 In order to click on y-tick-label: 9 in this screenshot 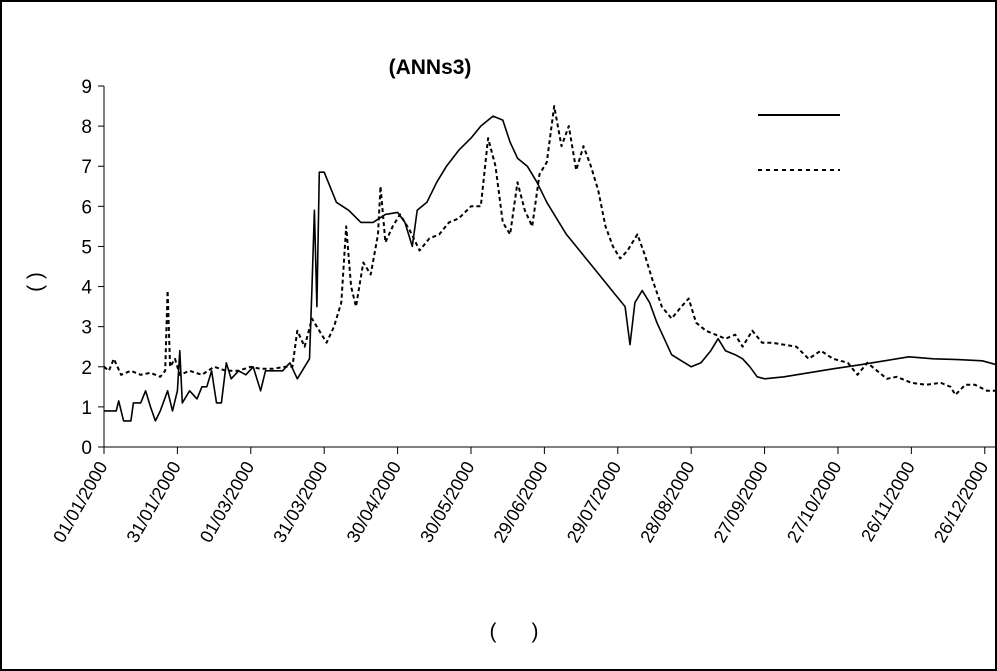, I will do `click(86, 87)`.